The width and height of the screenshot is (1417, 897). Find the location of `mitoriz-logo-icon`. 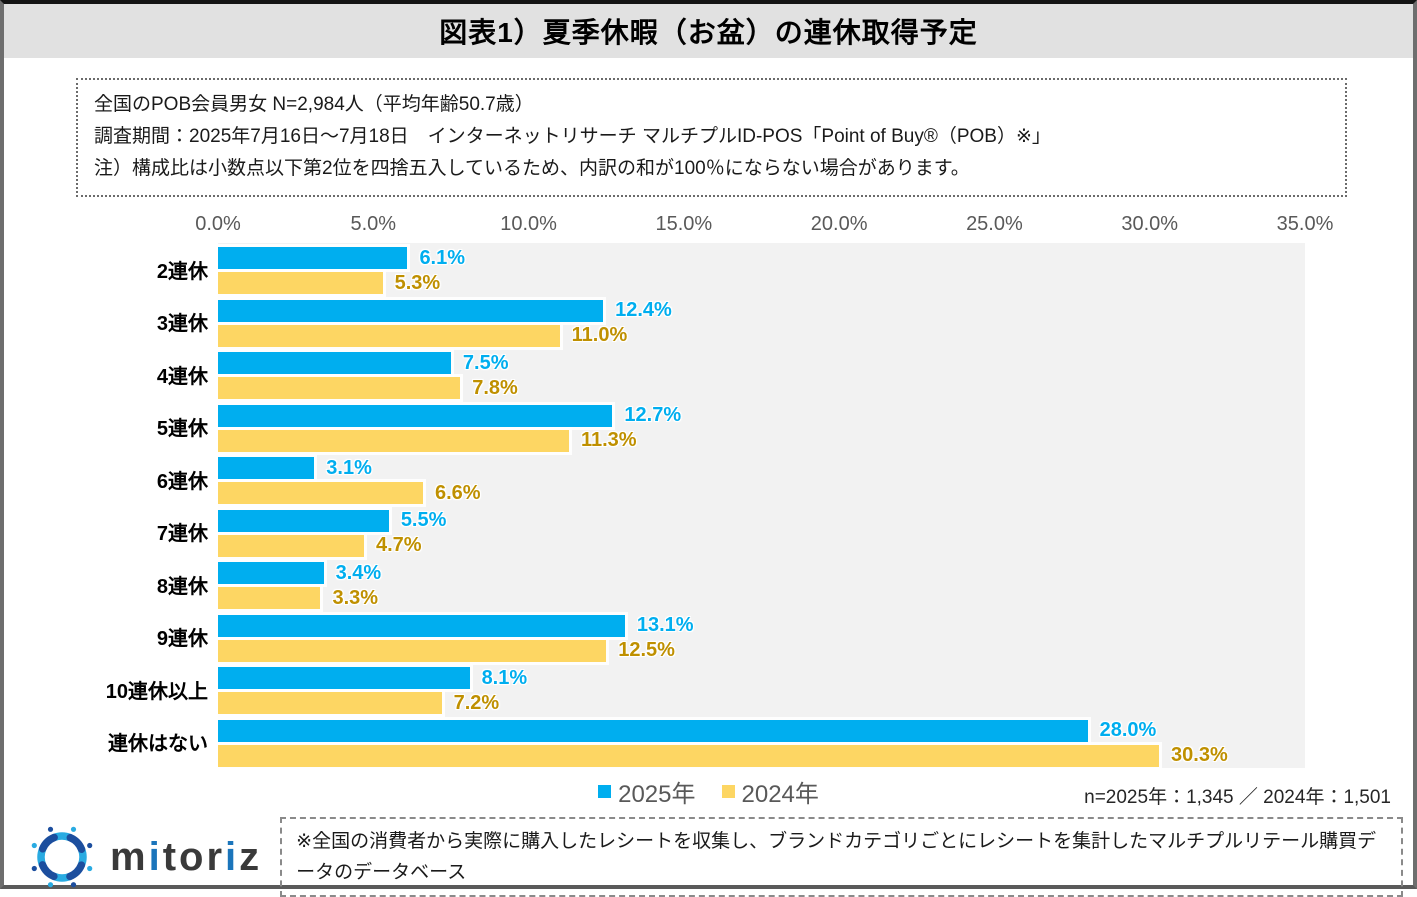

mitoriz-logo-icon is located at coordinates (62, 857).